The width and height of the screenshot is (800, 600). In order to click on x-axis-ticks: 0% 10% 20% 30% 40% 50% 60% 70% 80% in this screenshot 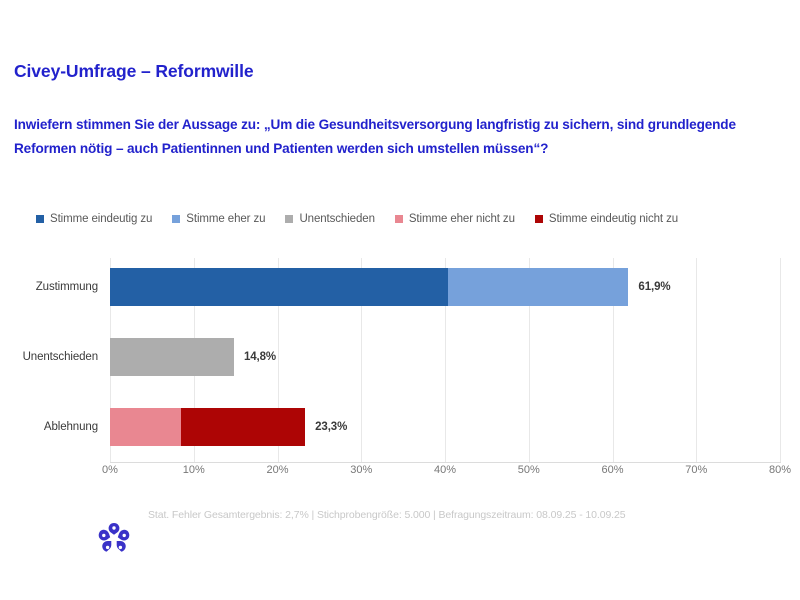, I will do `click(446, 473)`.